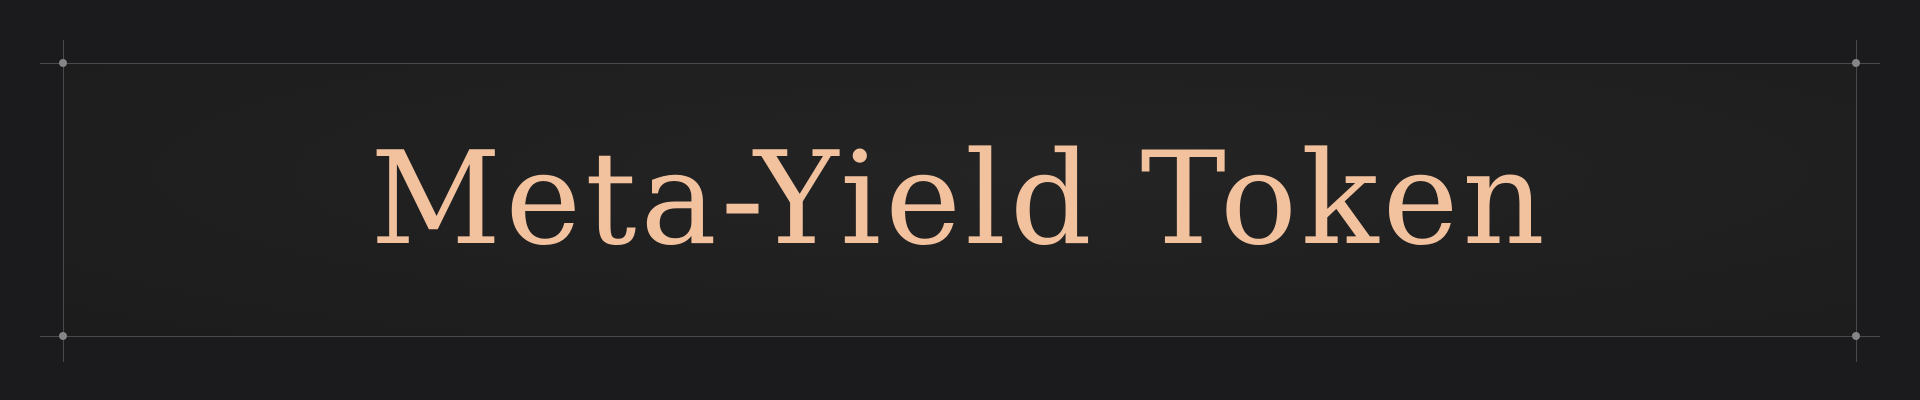 The image size is (1920, 400). Describe the element at coordinates (1856, 201) in the screenshot. I see `guide-line-right` at that location.